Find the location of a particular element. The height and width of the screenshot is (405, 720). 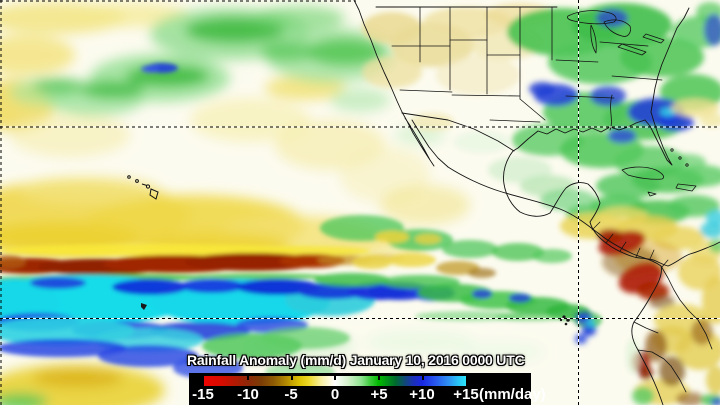

hawaiian-islands is located at coordinates (143, 187).